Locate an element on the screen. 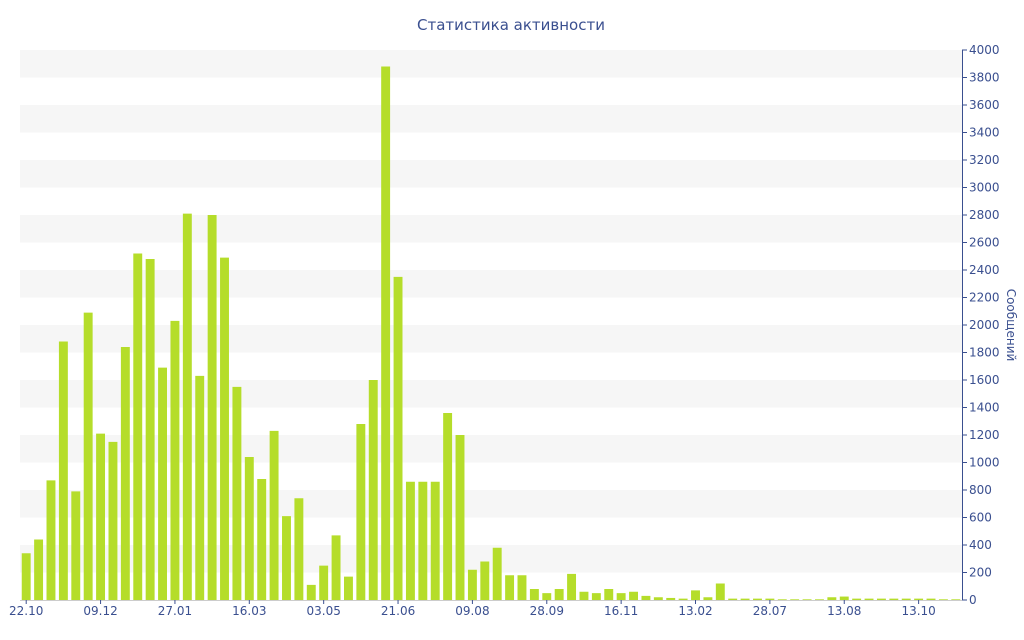  x-tick-label: 16.03 is located at coordinates (249, 611).